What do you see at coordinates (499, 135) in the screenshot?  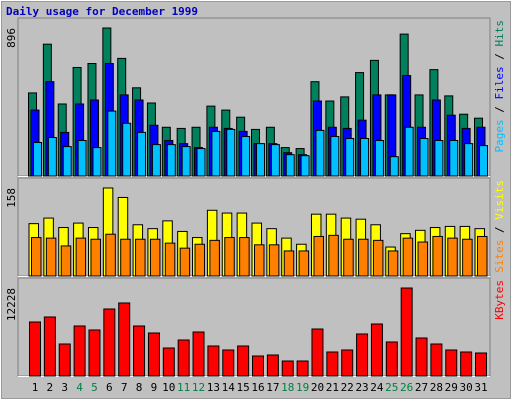 I see `legend-entry: Pages` at bounding box center [499, 135].